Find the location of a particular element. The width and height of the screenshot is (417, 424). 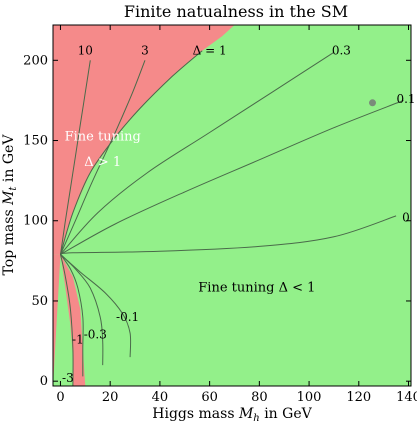

contour-label: -0.3 is located at coordinates (95, 335).